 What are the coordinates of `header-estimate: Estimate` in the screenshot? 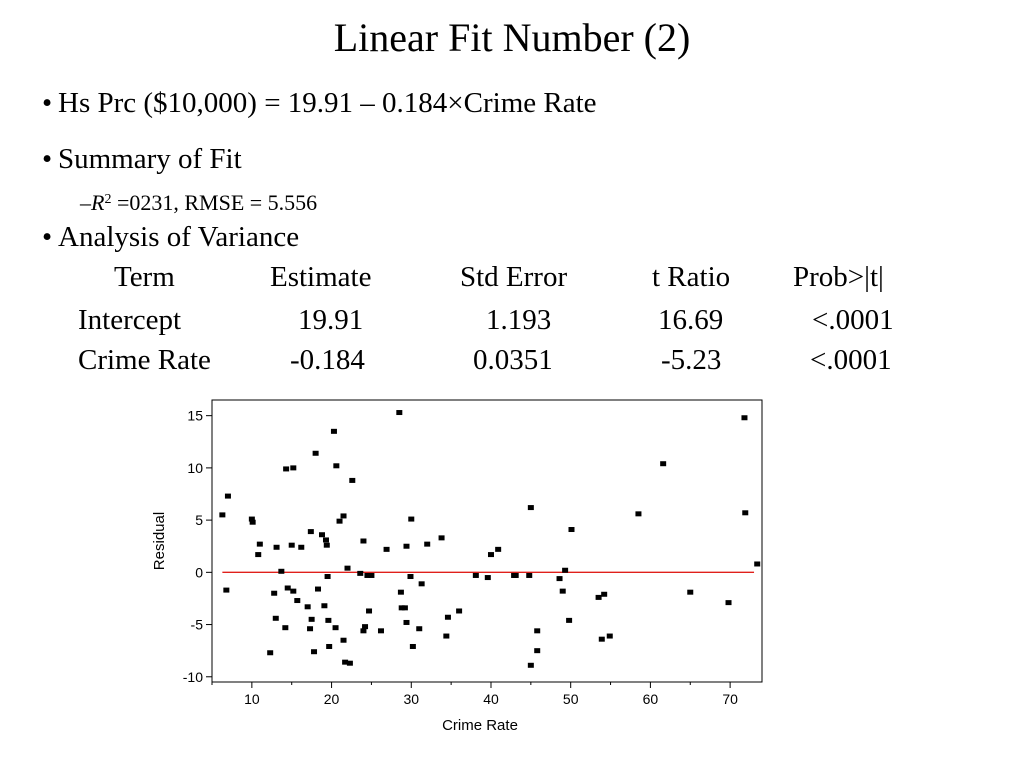 It's located at (321, 277).